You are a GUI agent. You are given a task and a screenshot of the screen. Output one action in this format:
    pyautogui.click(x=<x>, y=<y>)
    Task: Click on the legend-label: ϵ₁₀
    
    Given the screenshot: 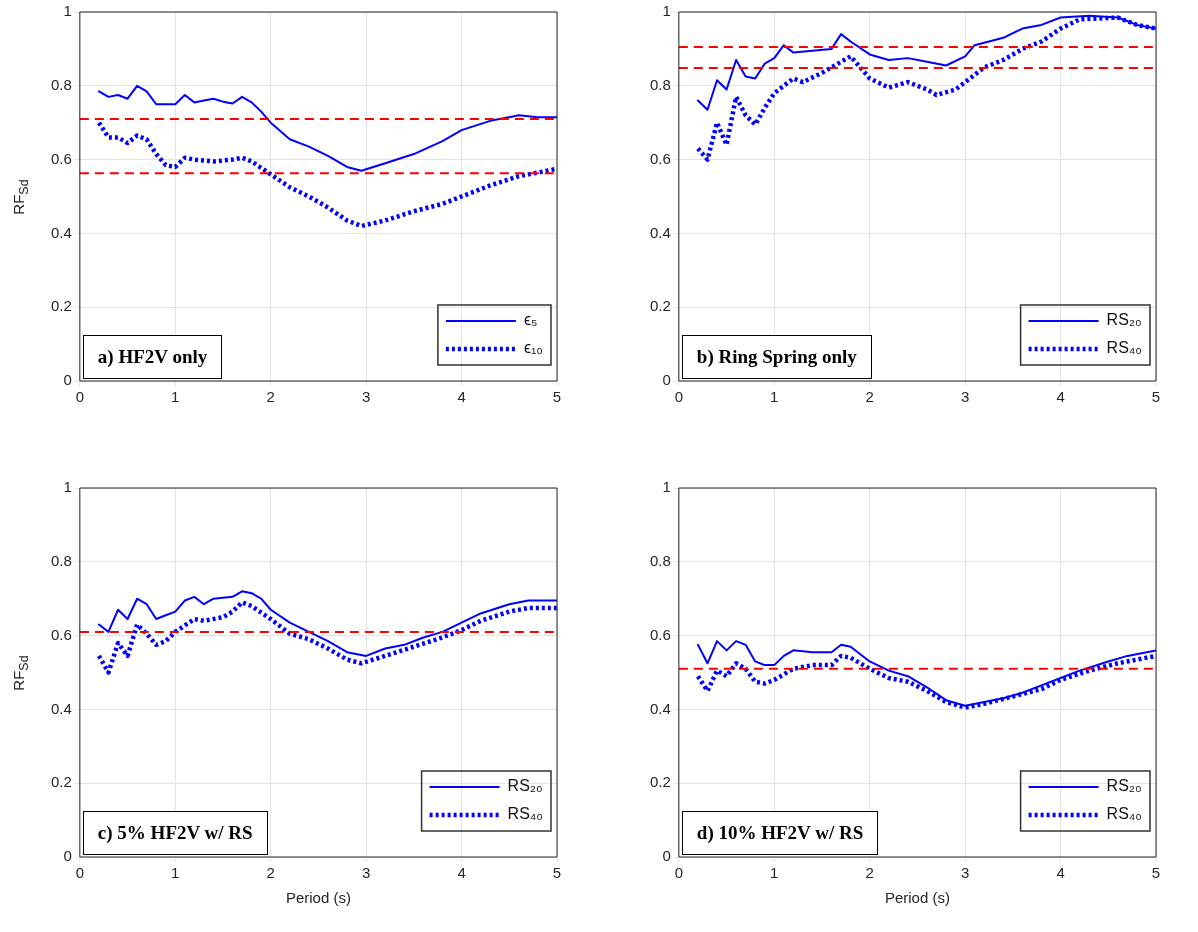 What is the action you would take?
    pyautogui.click(x=533, y=348)
    